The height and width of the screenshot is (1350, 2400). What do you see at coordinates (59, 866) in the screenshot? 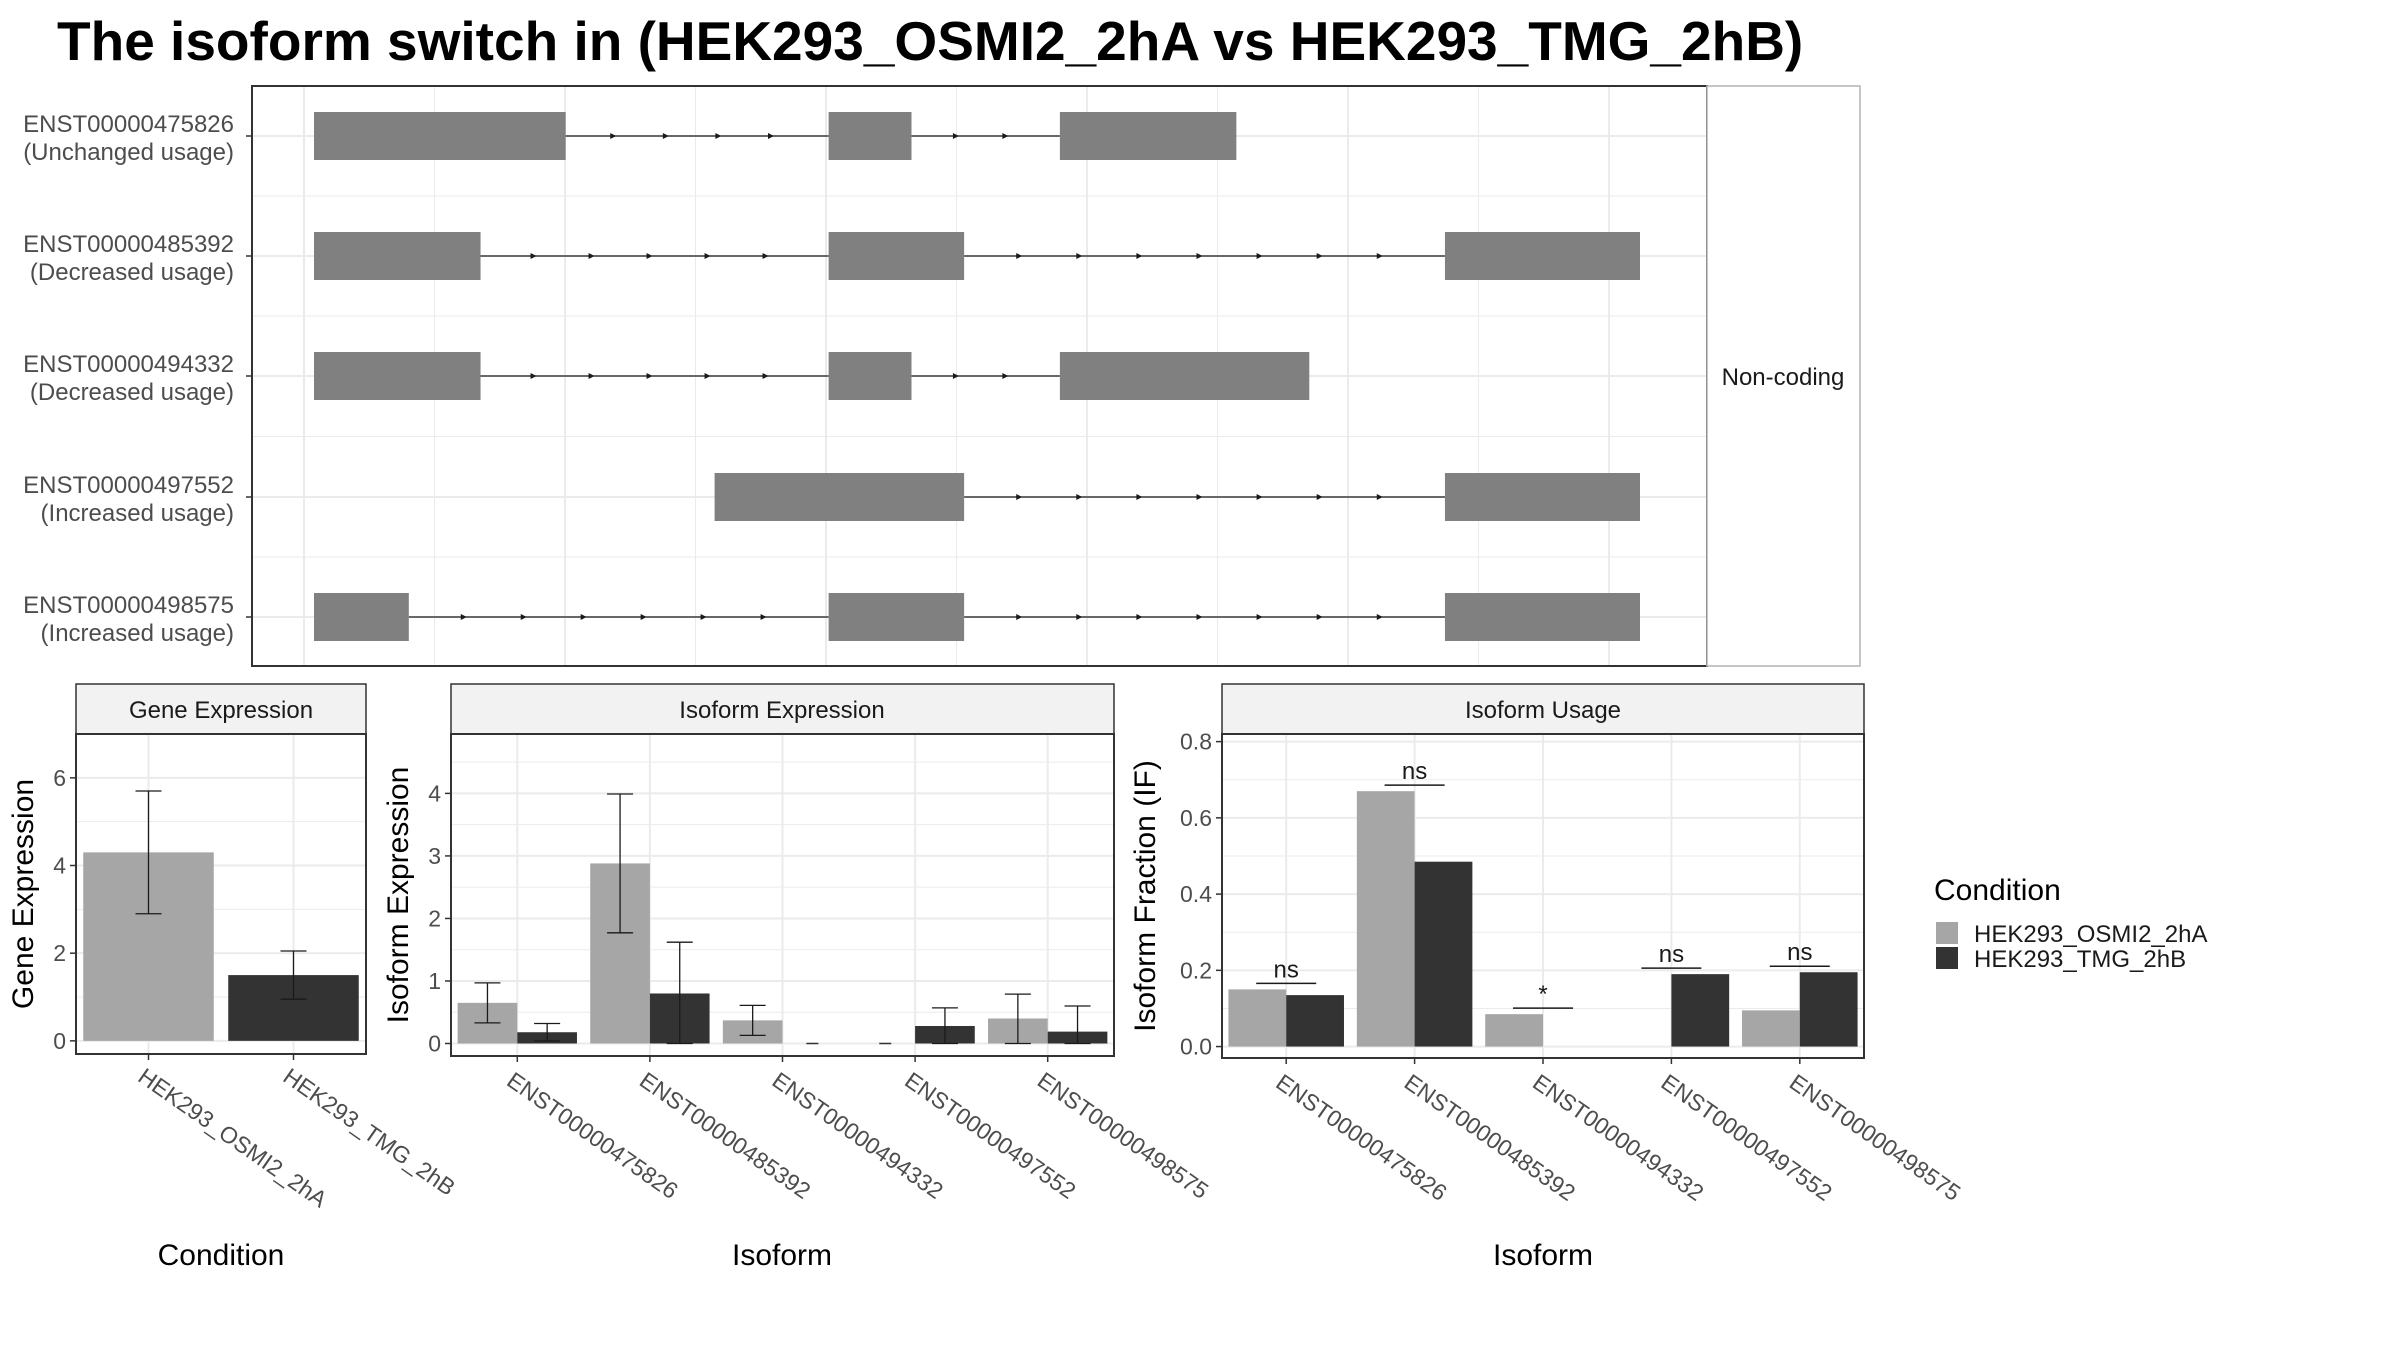
I see `gene-expression-y-tick-label: 4` at bounding box center [59, 866].